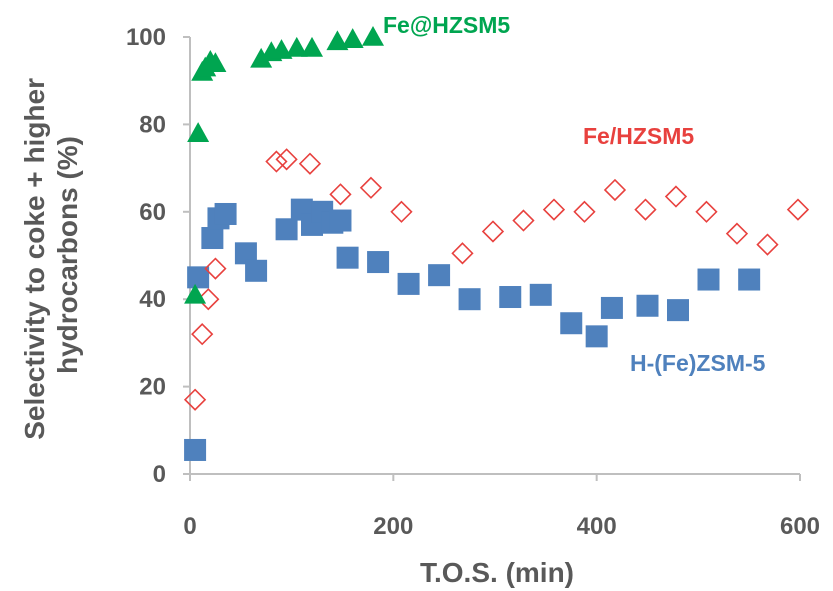 The width and height of the screenshot is (833, 591). I want to click on y-tick-label: 20, so click(152, 387).